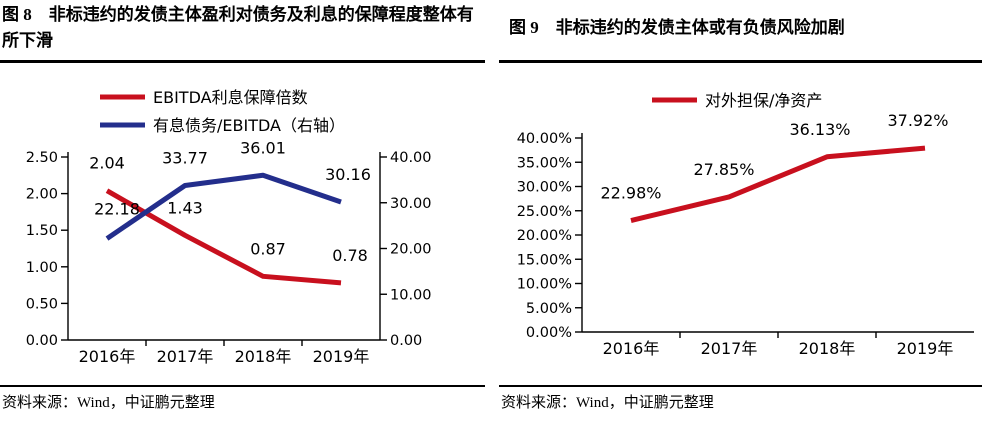 This screenshot has width=990, height=423. What do you see at coordinates (549, 333) in the screenshot?
I see `y-axis-tick-label: 0.00%` at bounding box center [549, 333].